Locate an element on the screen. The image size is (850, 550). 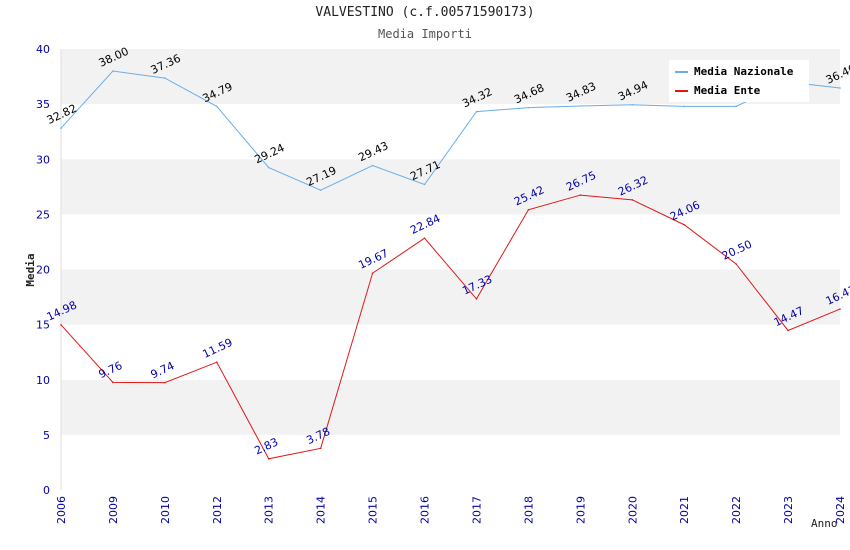
x-tick-label: 2018 is located at coordinates (528, 510).